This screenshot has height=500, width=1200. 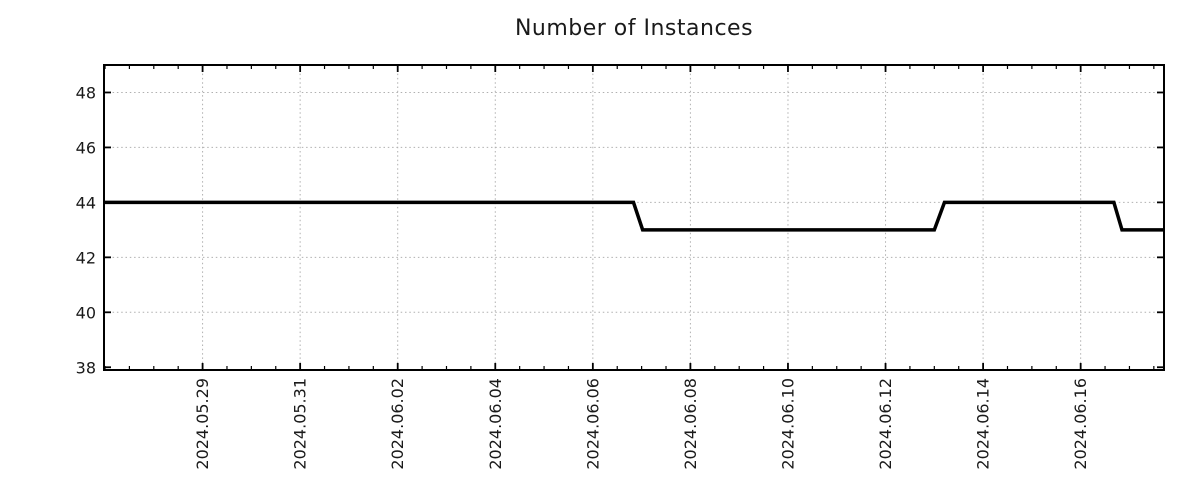 What do you see at coordinates (86, 312) in the screenshot?
I see `y-tick-label: 40` at bounding box center [86, 312].